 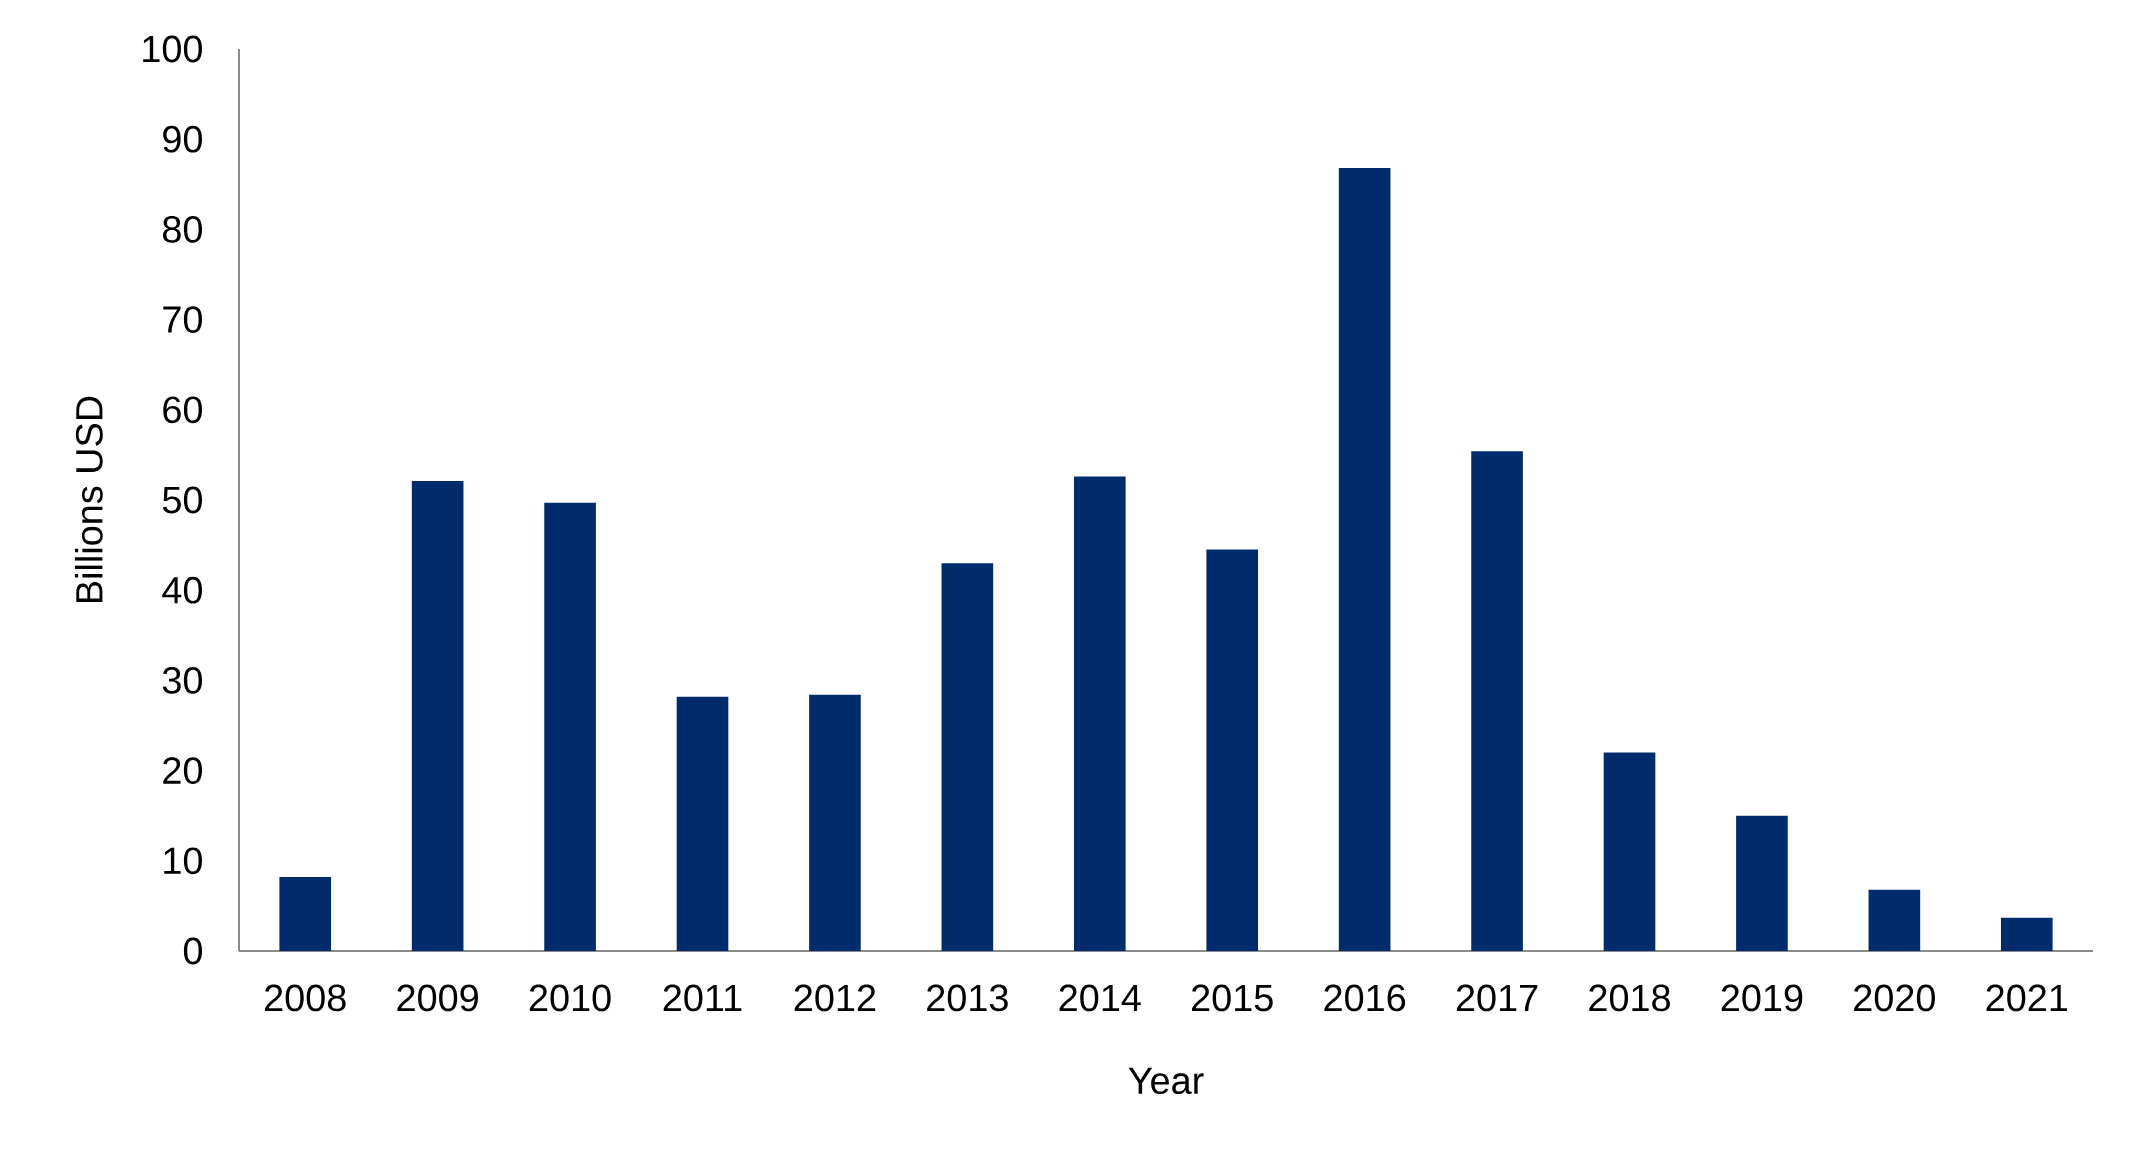 I want to click on x-axis-title: Year, so click(x=1166, y=1081).